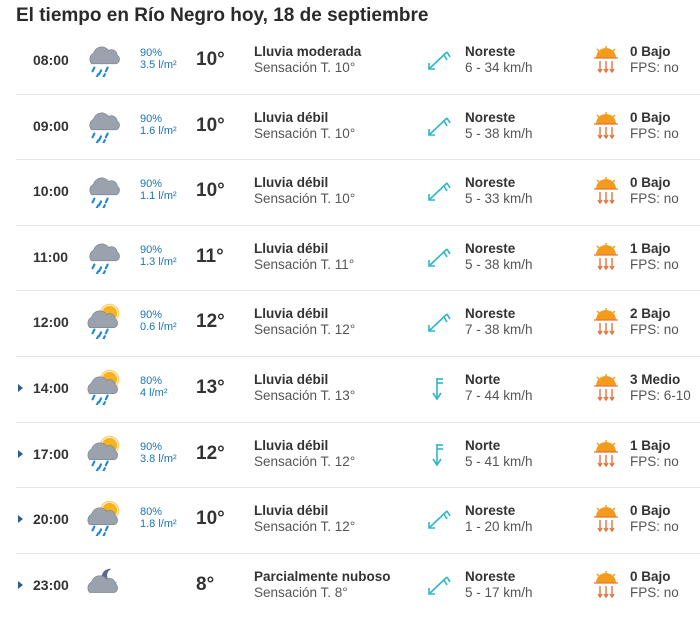 This screenshot has width=700, height=619. What do you see at coordinates (305, 527) in the screenshot?
I see `feels-like-text: Sensación T. 12°` at bounding box center [305, 527].